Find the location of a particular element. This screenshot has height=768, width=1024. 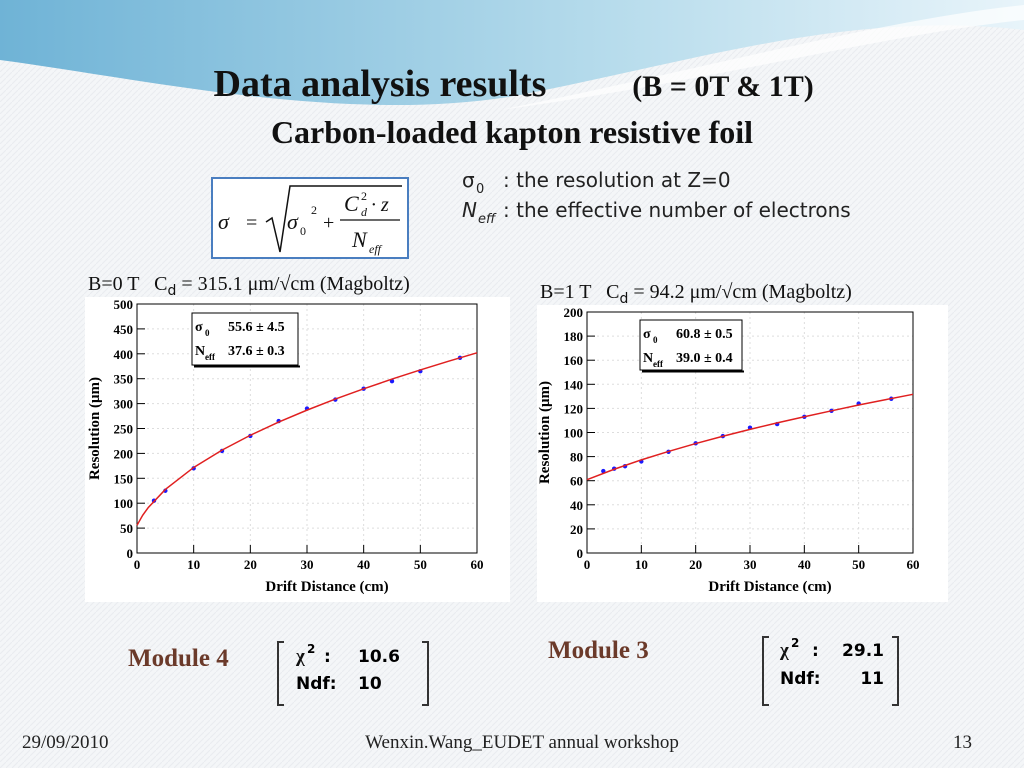

formula: σ = σ 0 2 + C 2 d · z N eff is located at coordinates (310, 220).